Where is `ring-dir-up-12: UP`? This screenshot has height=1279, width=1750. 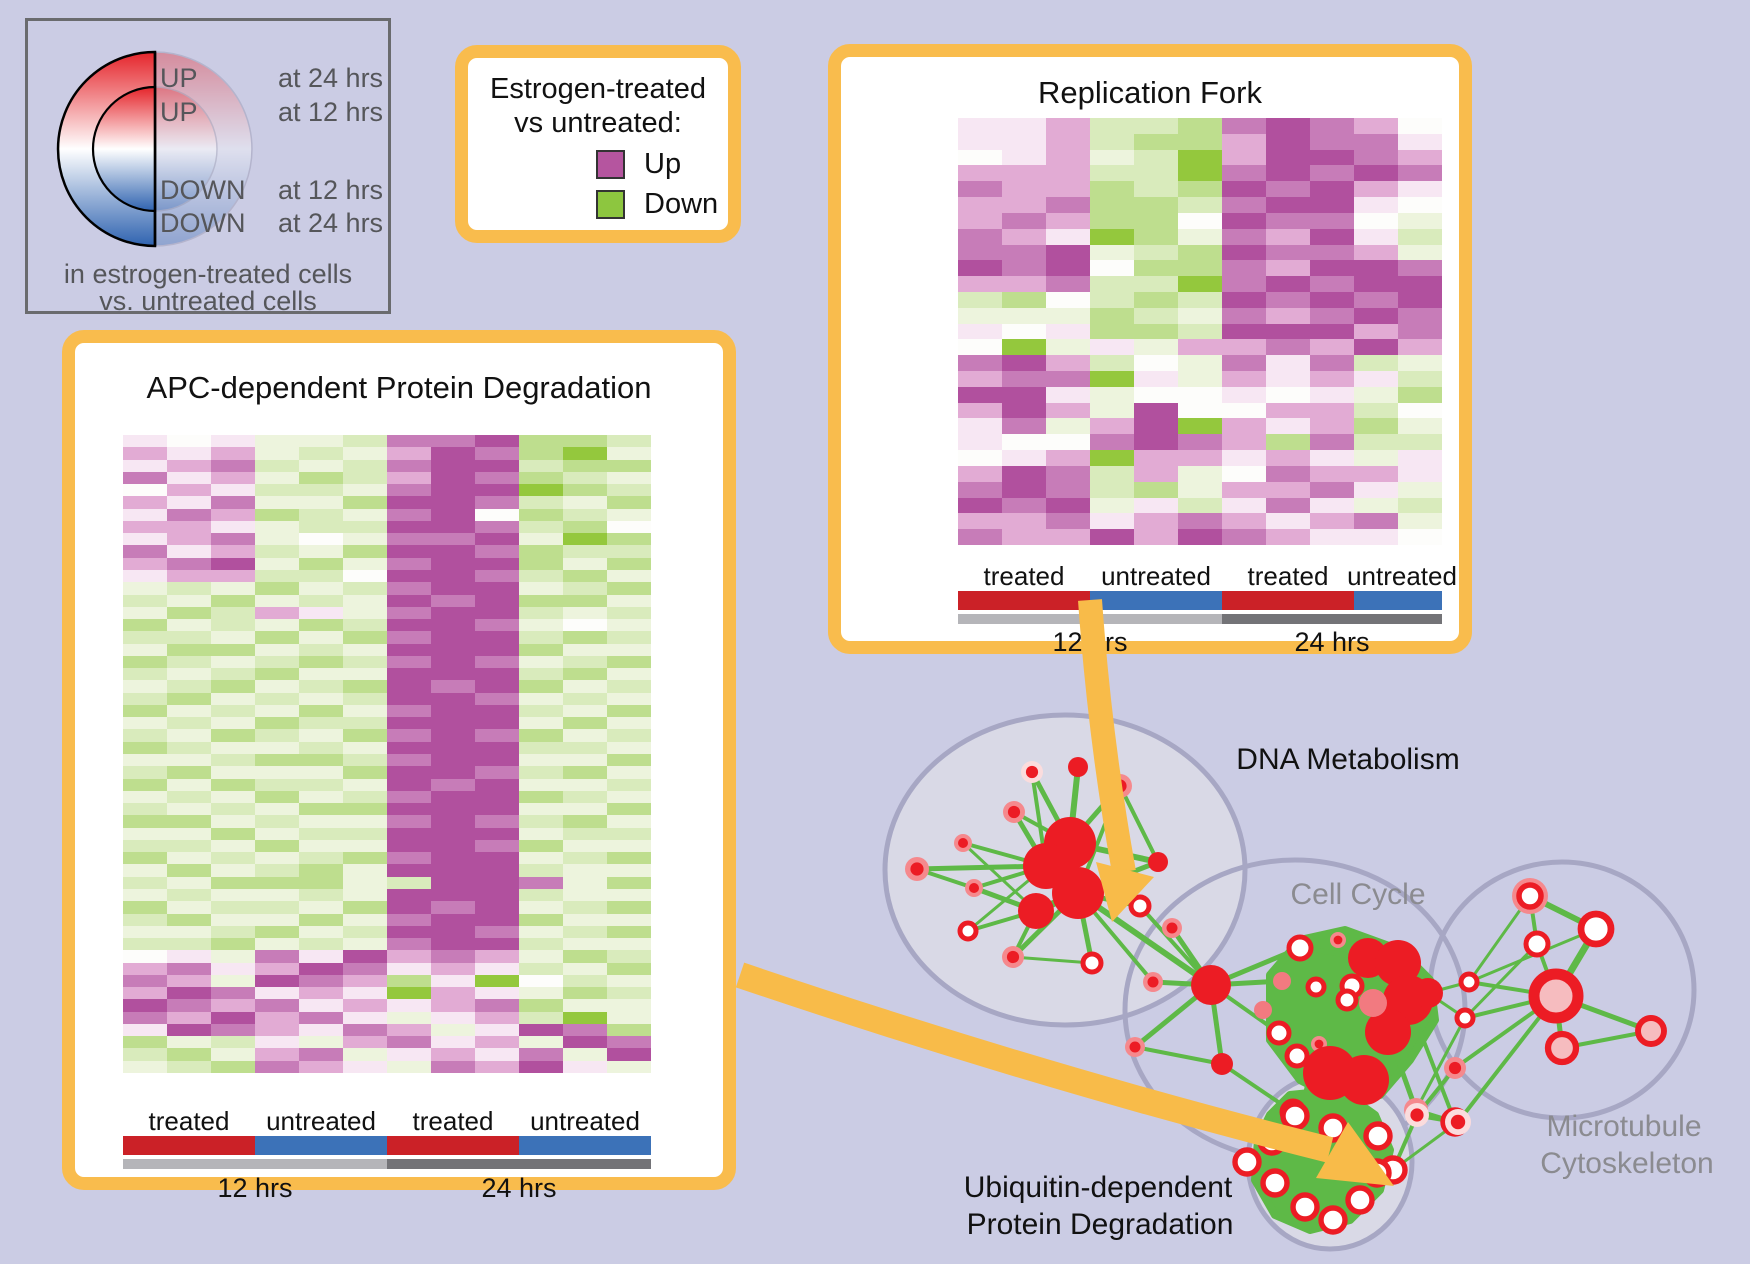
ring-dir-up-12: UP is located at coordinates (179, 112).